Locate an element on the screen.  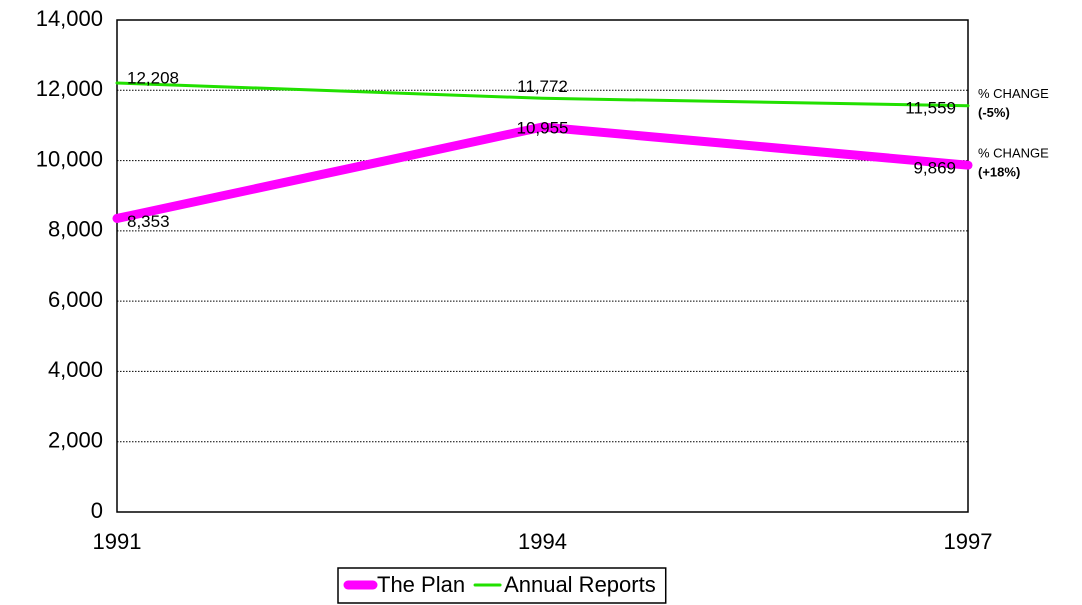
value-label: 9,869 is located at coordinates (934, 168).